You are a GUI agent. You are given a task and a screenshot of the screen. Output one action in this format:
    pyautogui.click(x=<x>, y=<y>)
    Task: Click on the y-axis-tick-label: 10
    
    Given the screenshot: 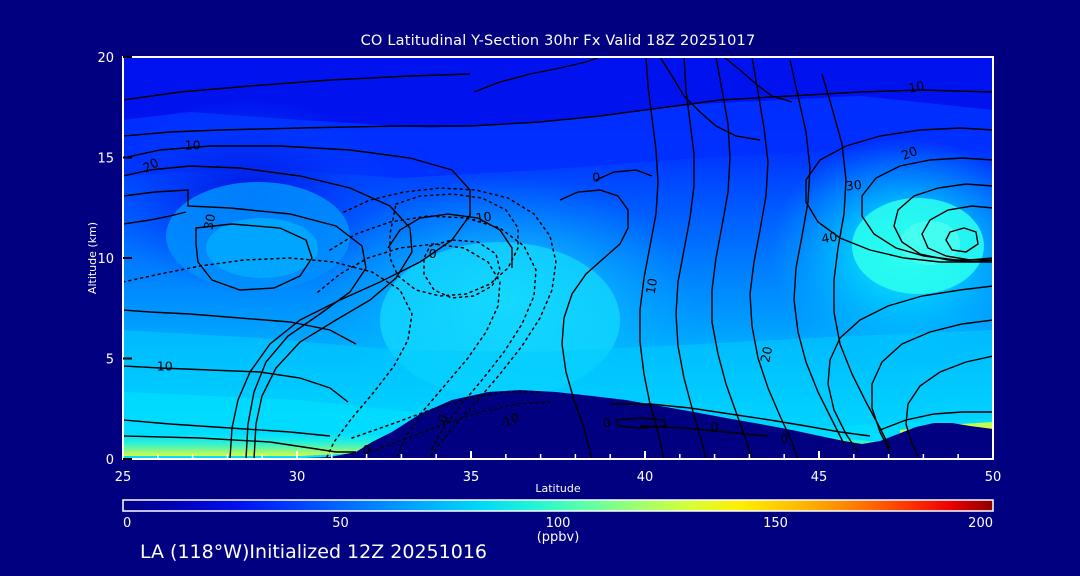 What is the action you would take?
    pyautogui.click(x=105, y=259)
    